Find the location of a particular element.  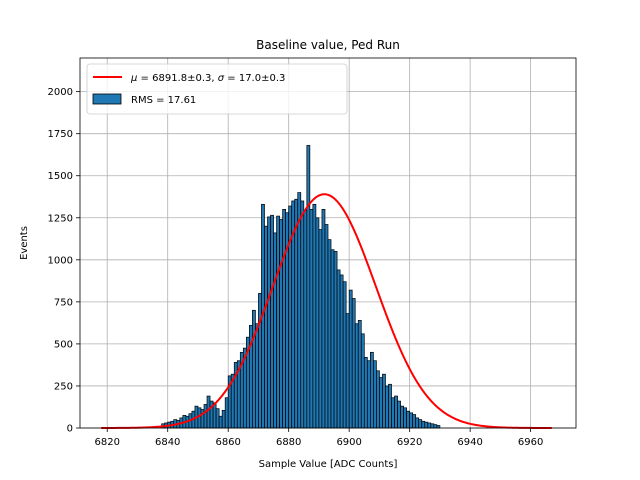

chart-title: Baseline value, Ped Run is located at coordinates (328, 45).